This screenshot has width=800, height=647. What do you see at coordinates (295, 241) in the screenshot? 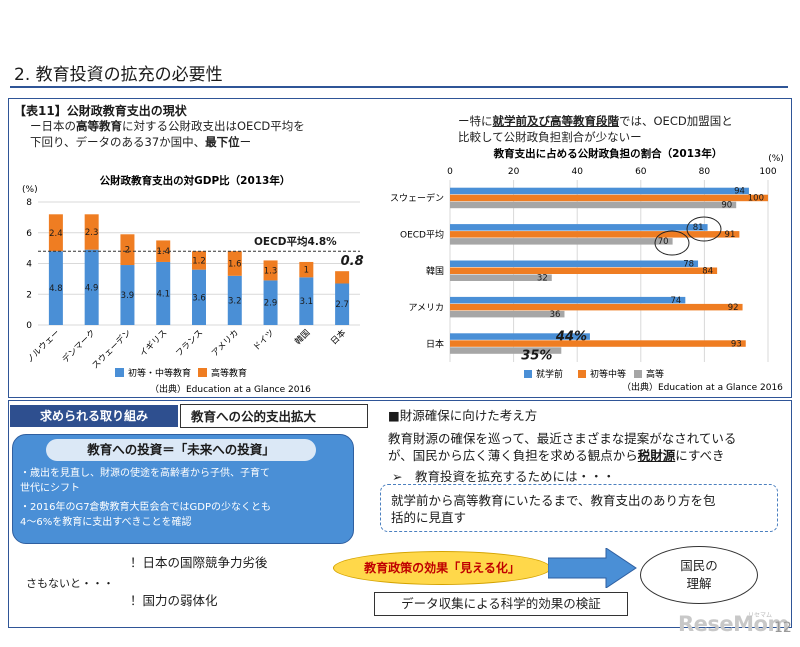
I see `oecd-average-label: OECD平均4.8%` at bounding box center [295, 241].